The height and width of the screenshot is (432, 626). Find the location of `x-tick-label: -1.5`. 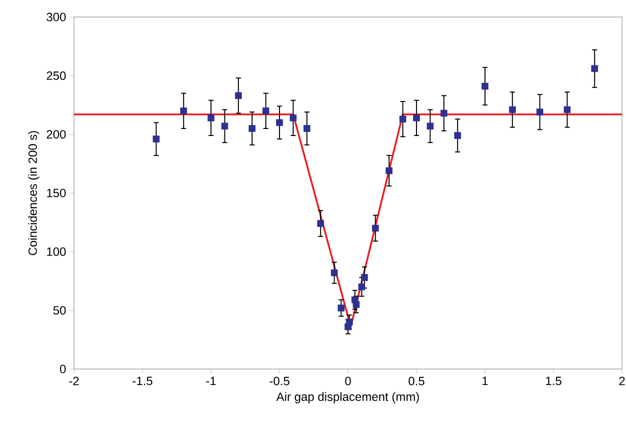

x-tick-label: -1.5 is located at coordinates (142, 381).